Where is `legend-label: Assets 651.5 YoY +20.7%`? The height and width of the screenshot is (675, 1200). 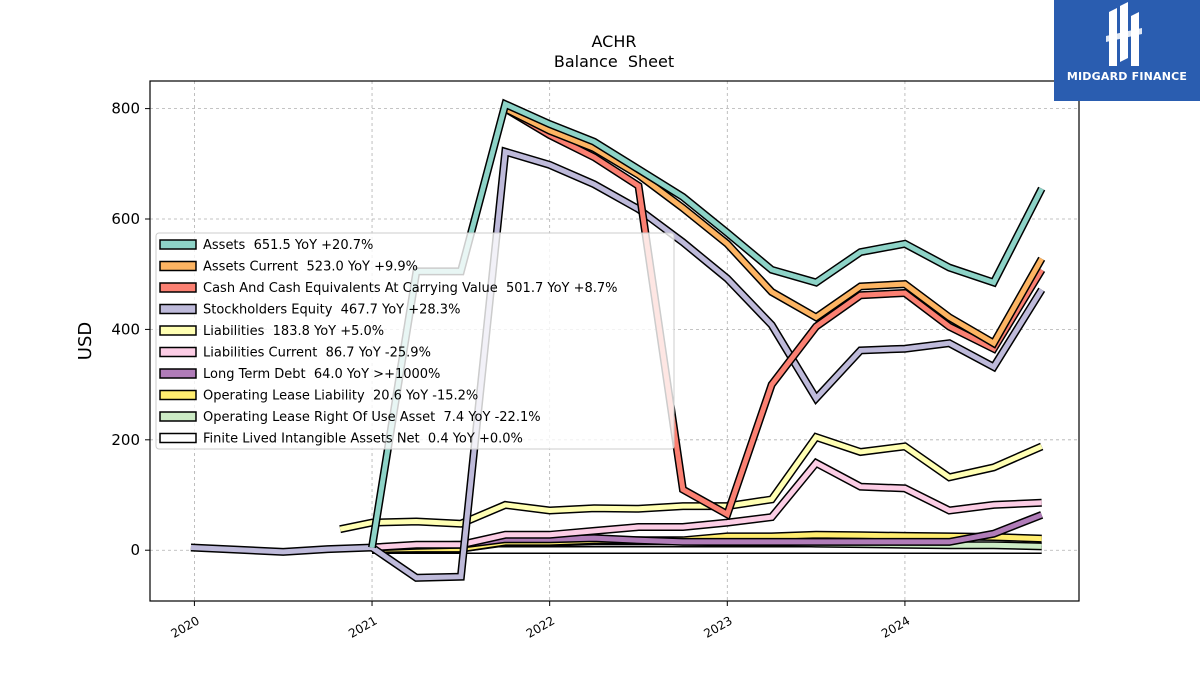 legend-label: Assets 651.5 YoY +20.7% is located at coordinates (288, 245).